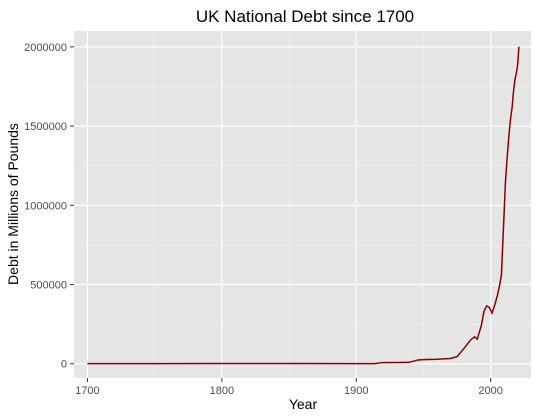  Describe the element at coordinates (45, 48) in the screenshot. I see `y-tick-label: 2000000` at that location.